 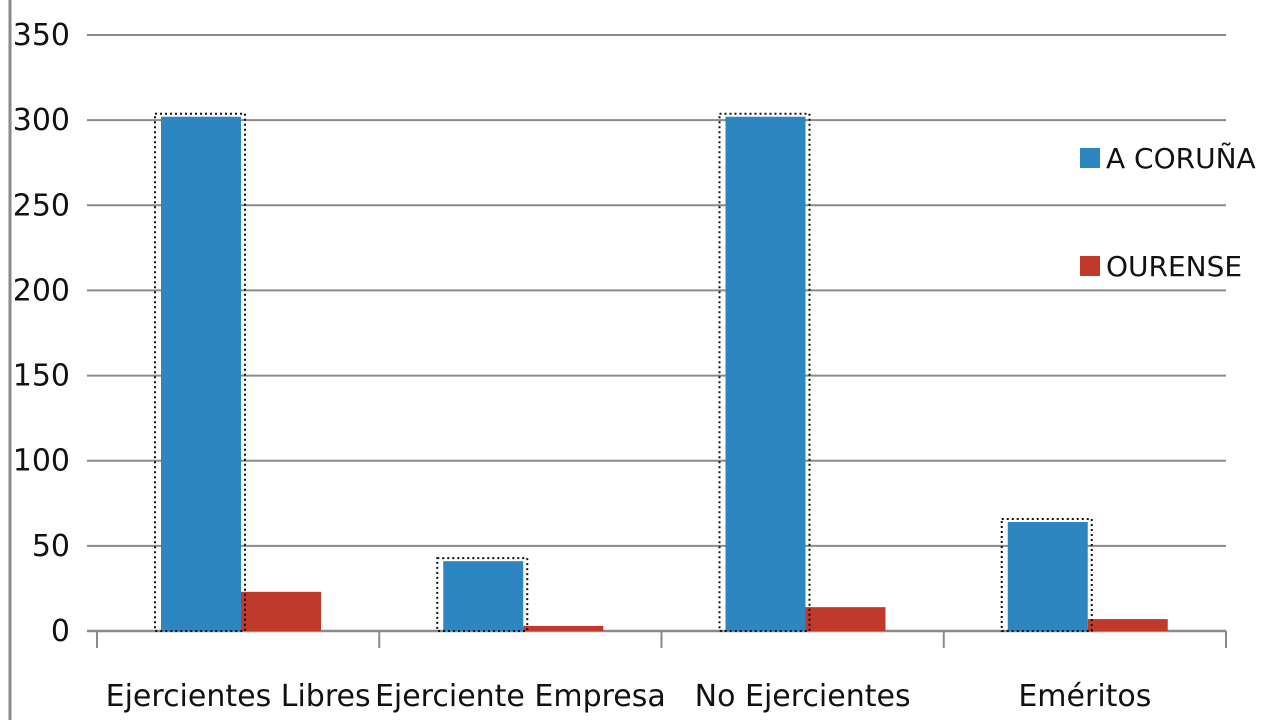 I want to click on legend: A CORUÑA OURENSE, so click(x=1168, y=212).